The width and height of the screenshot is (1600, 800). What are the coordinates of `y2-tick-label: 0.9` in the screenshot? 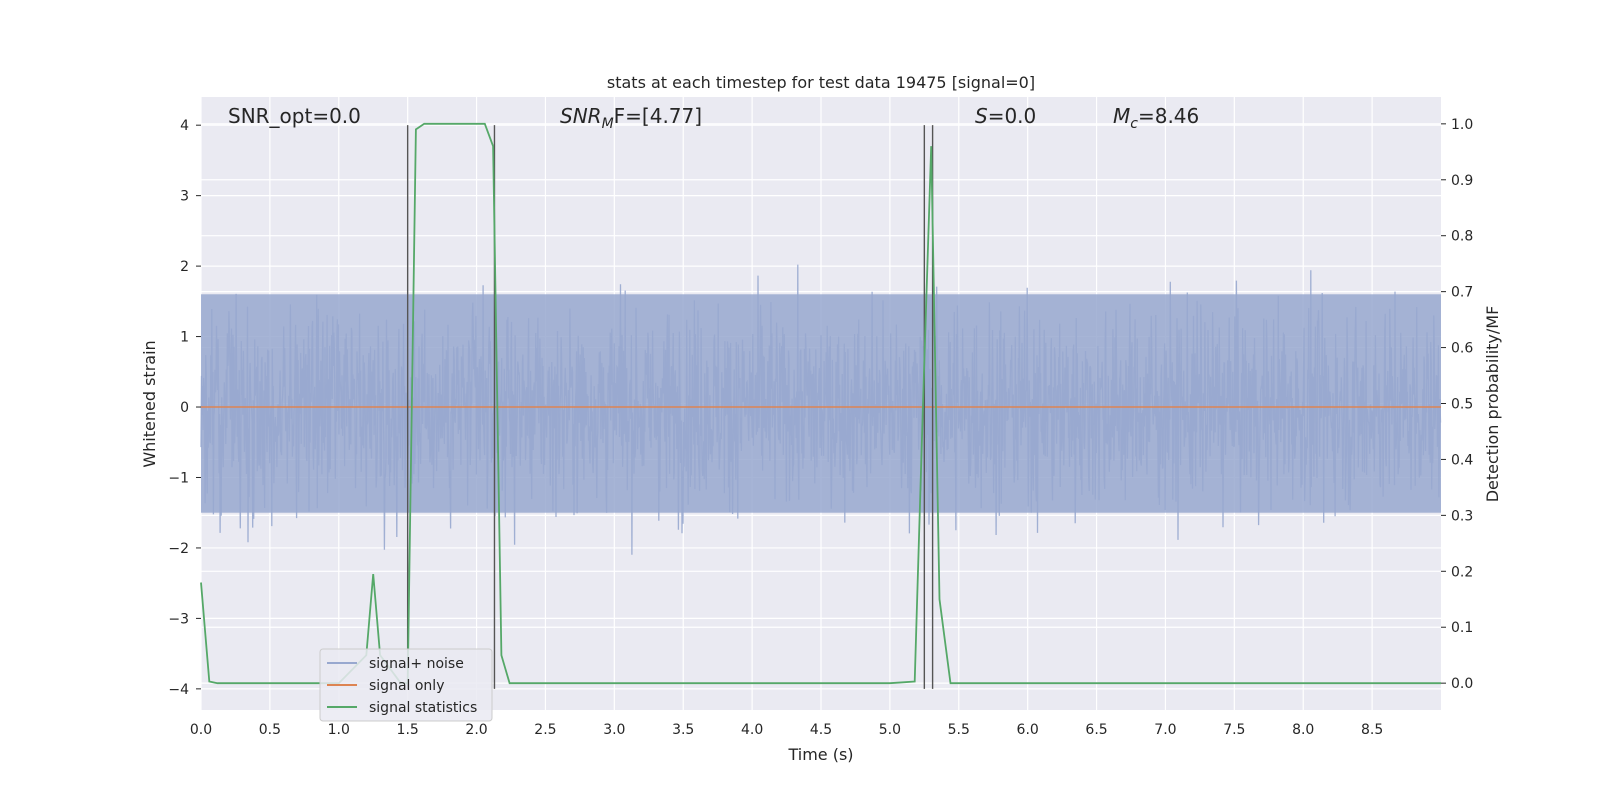 It's located at (1462, 181).